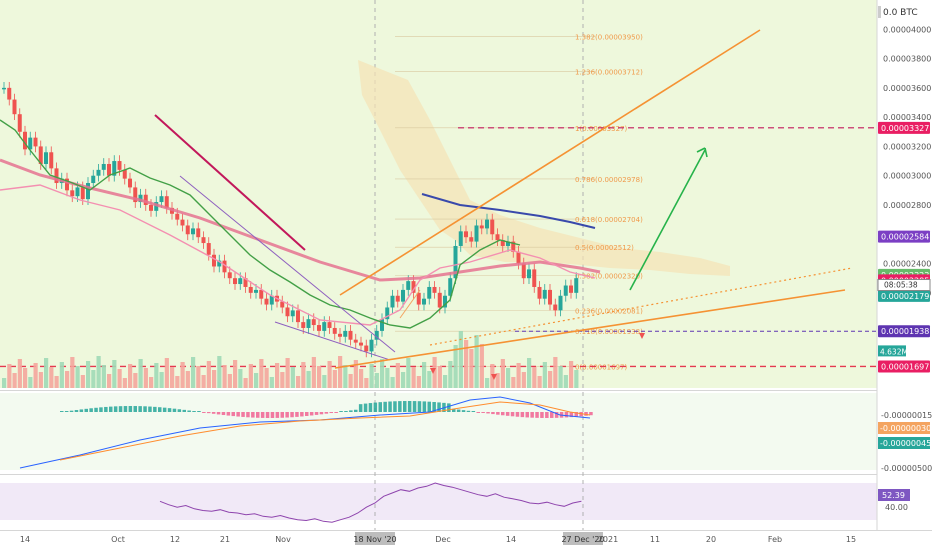 Image resolution: width=932 pixels, height=554 pixels. What do you see at coordinates (775, 539) in the screenshot?
I see `time-tick-label: Feb` at bounding box center [775, 539].